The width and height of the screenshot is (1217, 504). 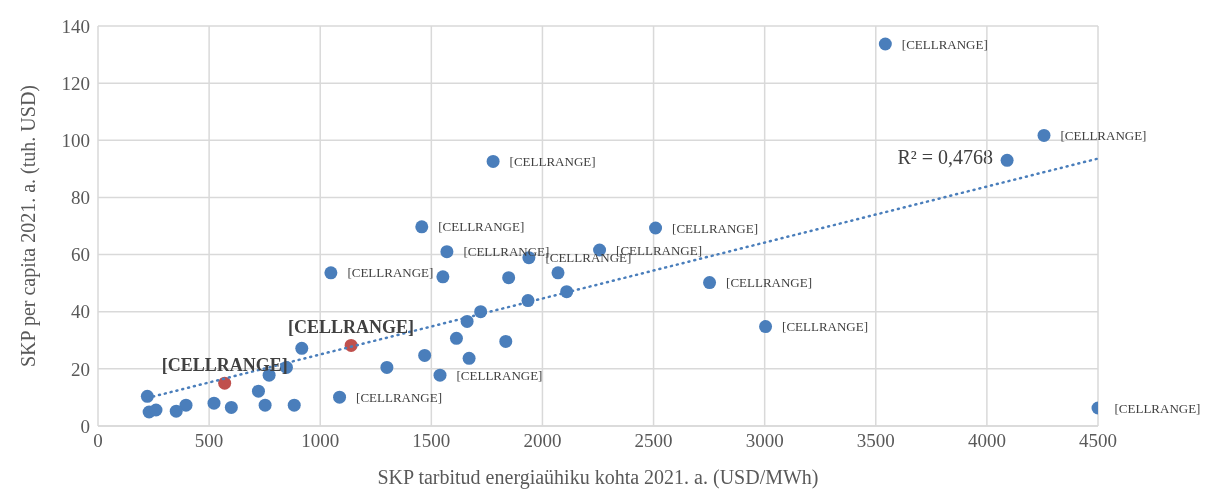 What do you see at coordinates (80, 255) in the screenshot?
I see `y-tick-label: 60` at bounding box center [80, 255].